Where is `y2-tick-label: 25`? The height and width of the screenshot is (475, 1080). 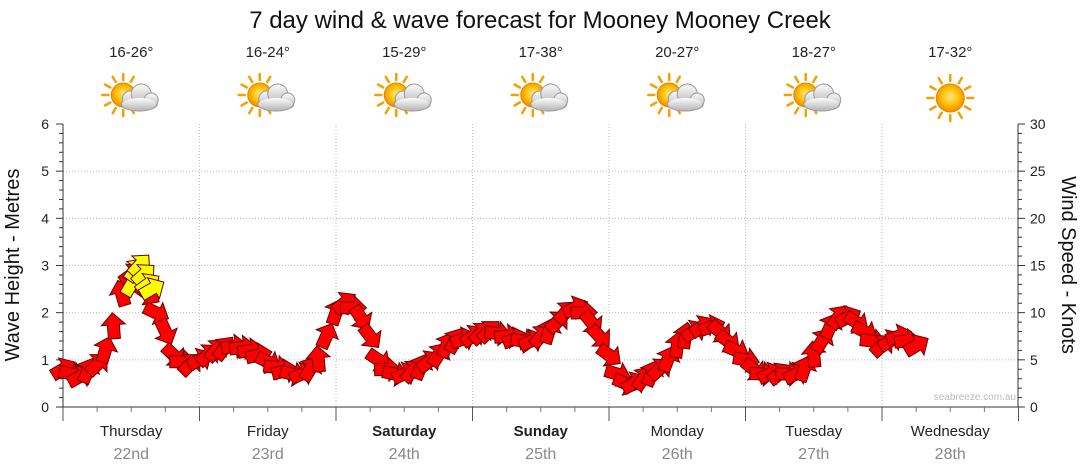
y2-tick-label: 25 is located at coordinates (1038, 171).